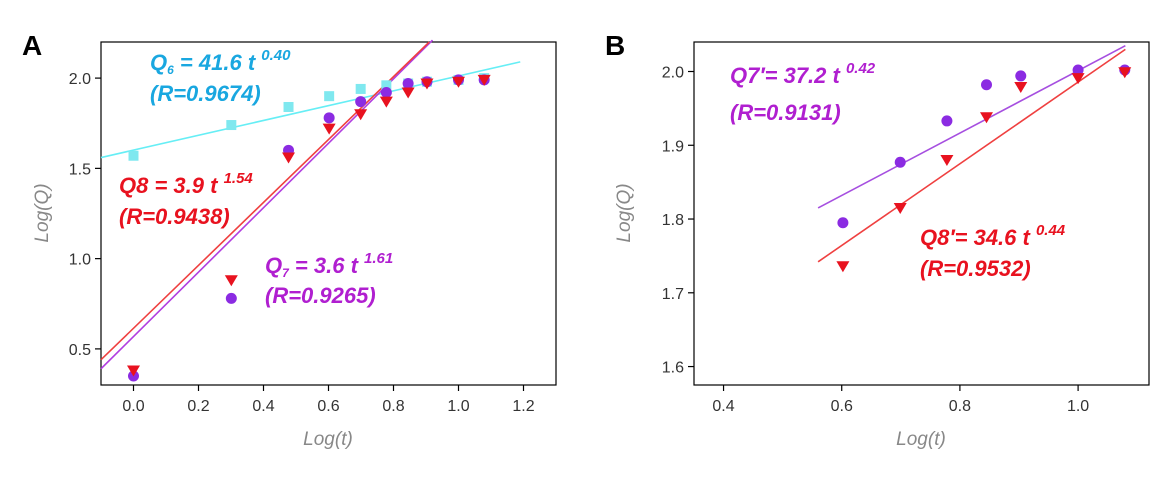 Image resolution: width=1169 pixels, height=483 pixels. What do you see at coordinates (80, 260) in the screenshot?
I see `panel-a-y-tick-label: 1.0` at bounding box center [80, 260].